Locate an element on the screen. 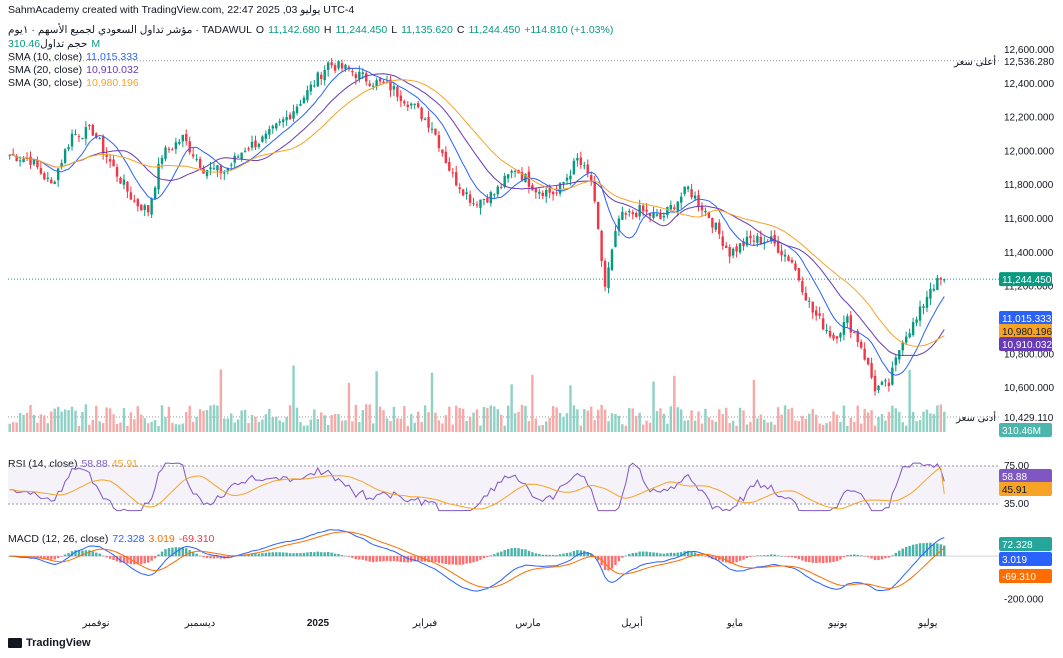 The height and width of the screenshot is (658, 1063). low-label: L is located at coordinates (394, 30).